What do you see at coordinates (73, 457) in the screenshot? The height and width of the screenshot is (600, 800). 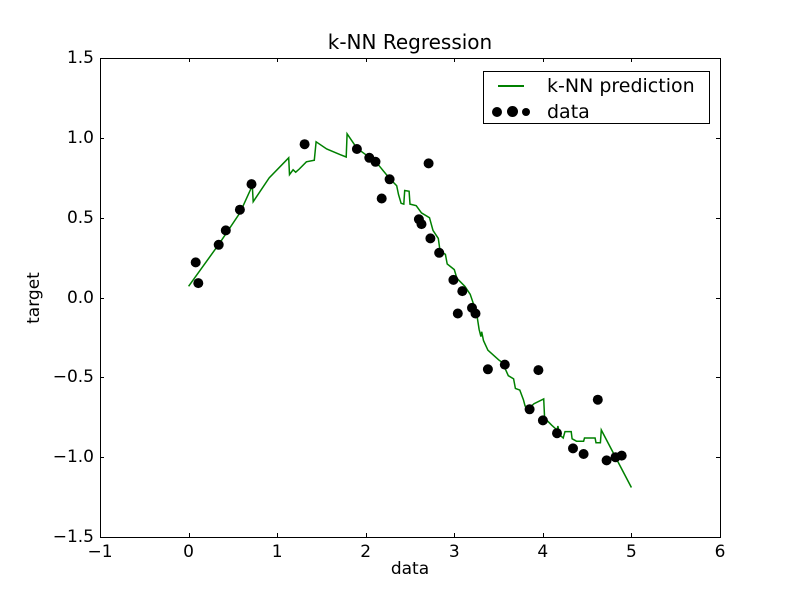 I see `y-tick-label: −1.0` at bounding box center [73, 457].